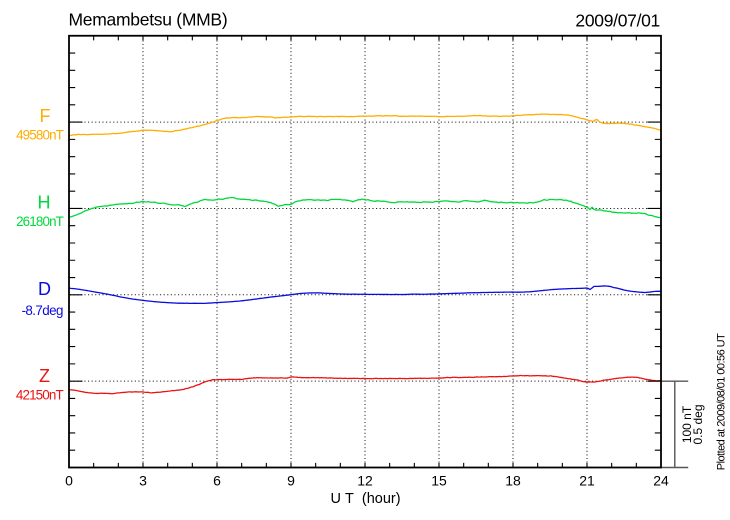 The image size is (730, 520). Describe the element at coordinates (44, 376) in the screenshot. I see `svg-text: Z` at that location.